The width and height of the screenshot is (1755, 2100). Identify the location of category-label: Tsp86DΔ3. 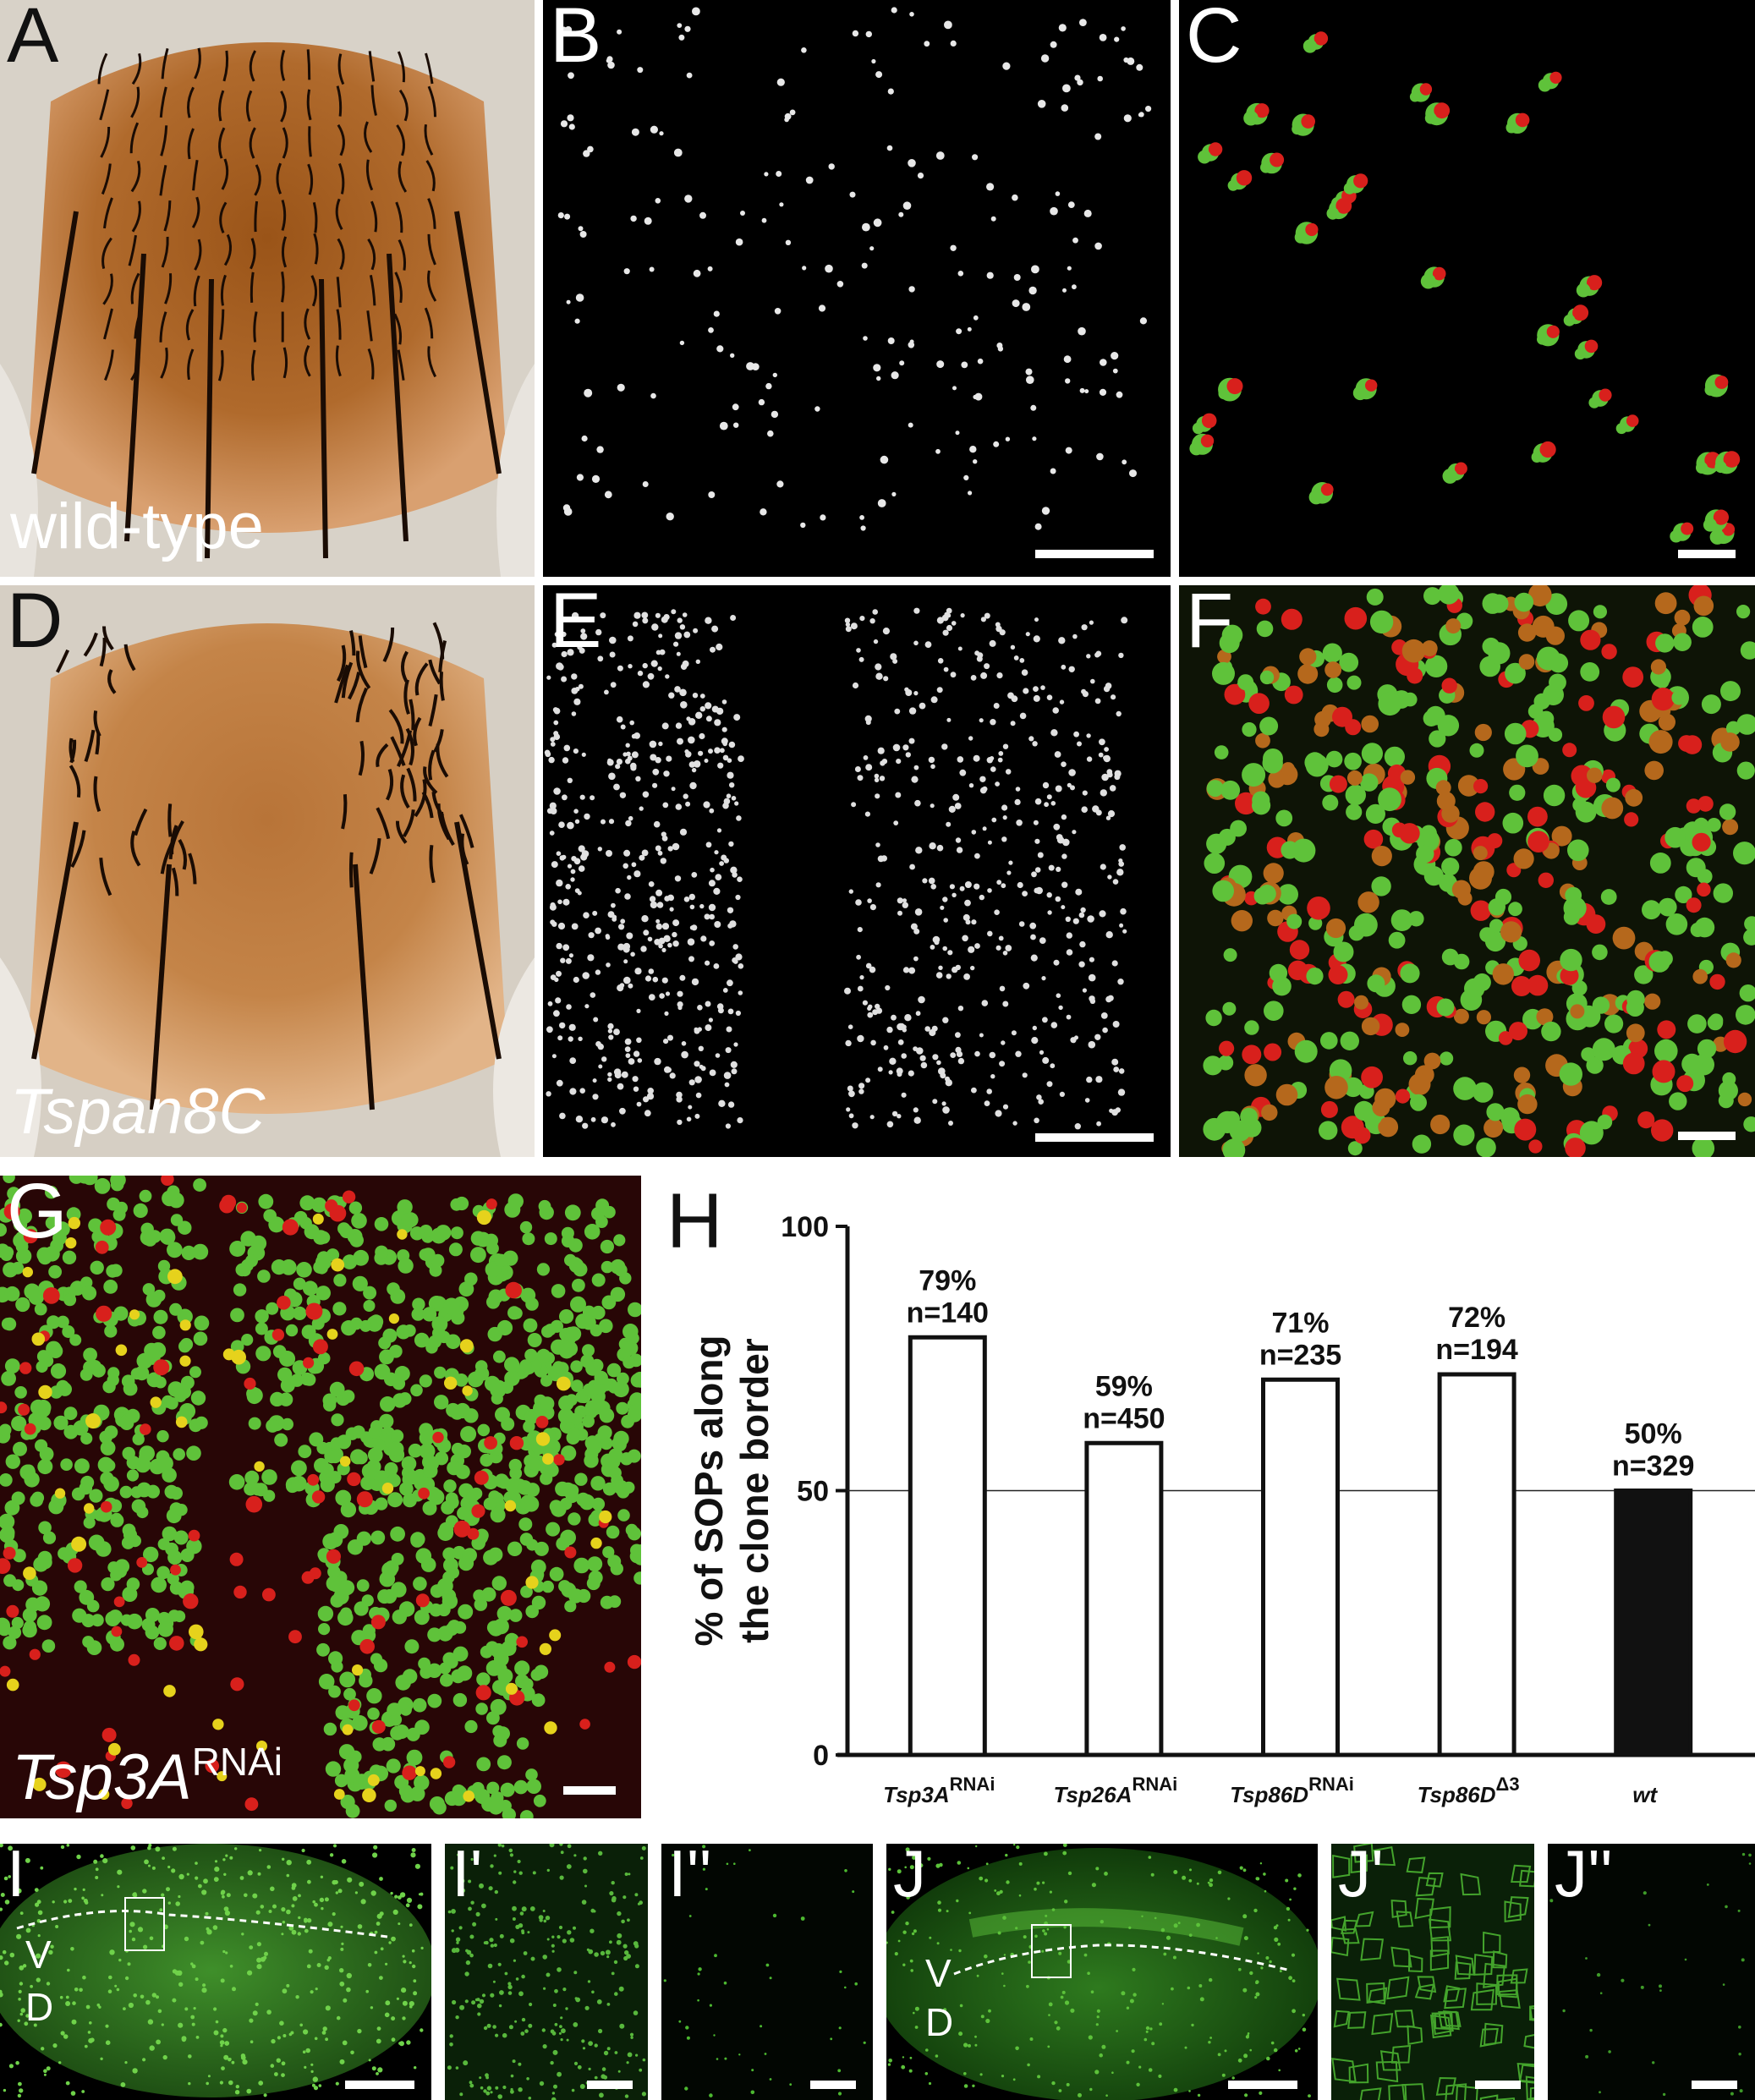
(1469, 1790).